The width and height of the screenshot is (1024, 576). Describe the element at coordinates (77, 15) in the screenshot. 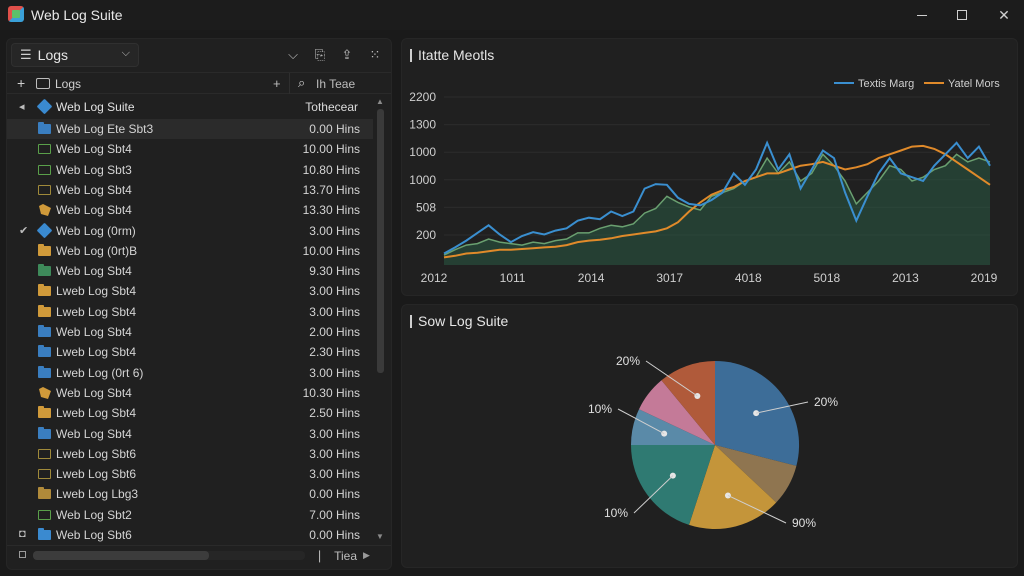

I see `window-title: Web Log Suite` at that location.